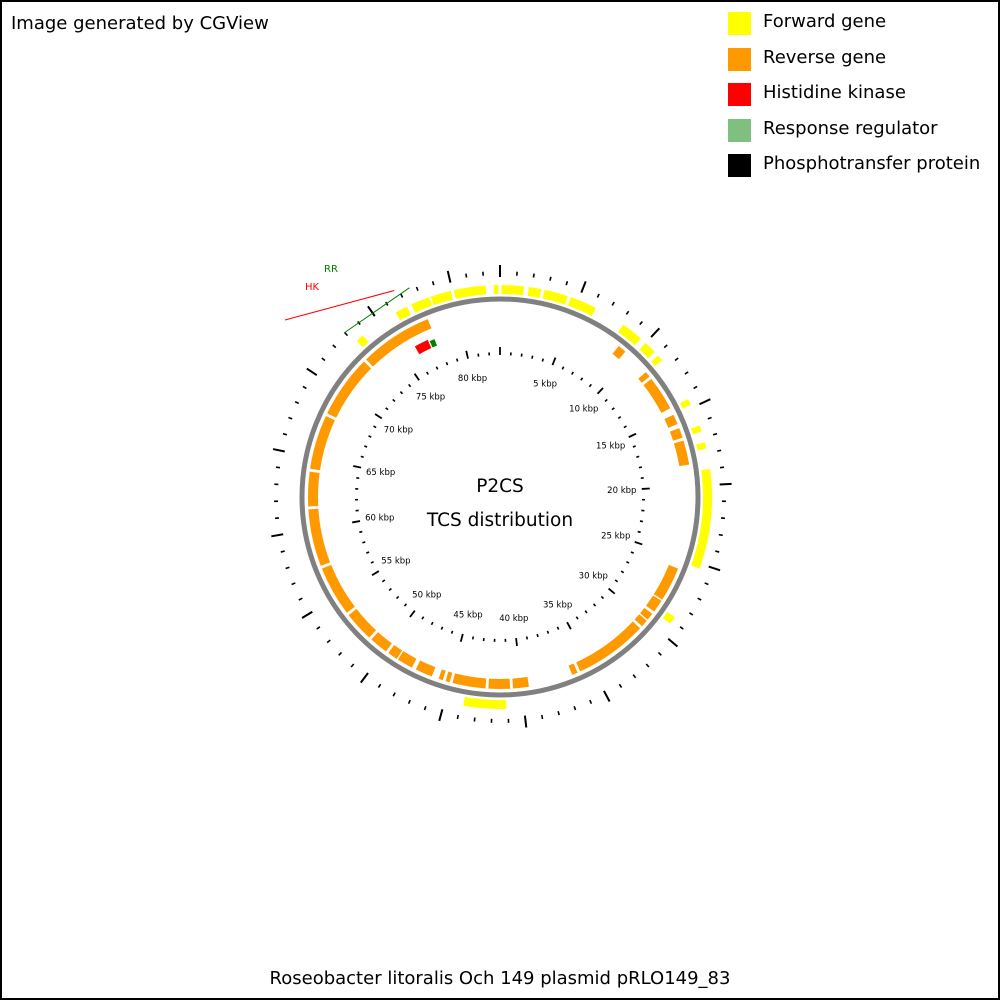  What do you see at coordinates (557, 606) in the screenshot?
I see `scale-label: 35 kbp` at bounding box center [557, 606].